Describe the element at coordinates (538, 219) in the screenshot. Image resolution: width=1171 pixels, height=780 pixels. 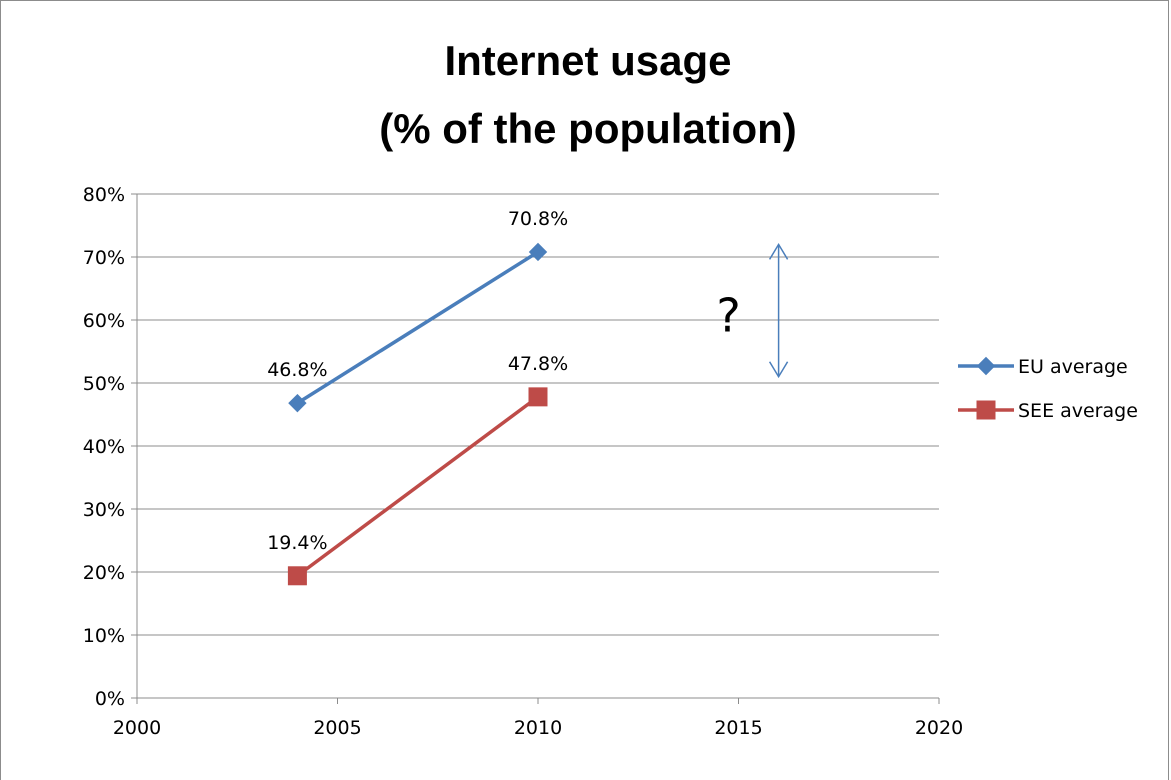
I see `data-label-0-1: 70.8%` at that location.